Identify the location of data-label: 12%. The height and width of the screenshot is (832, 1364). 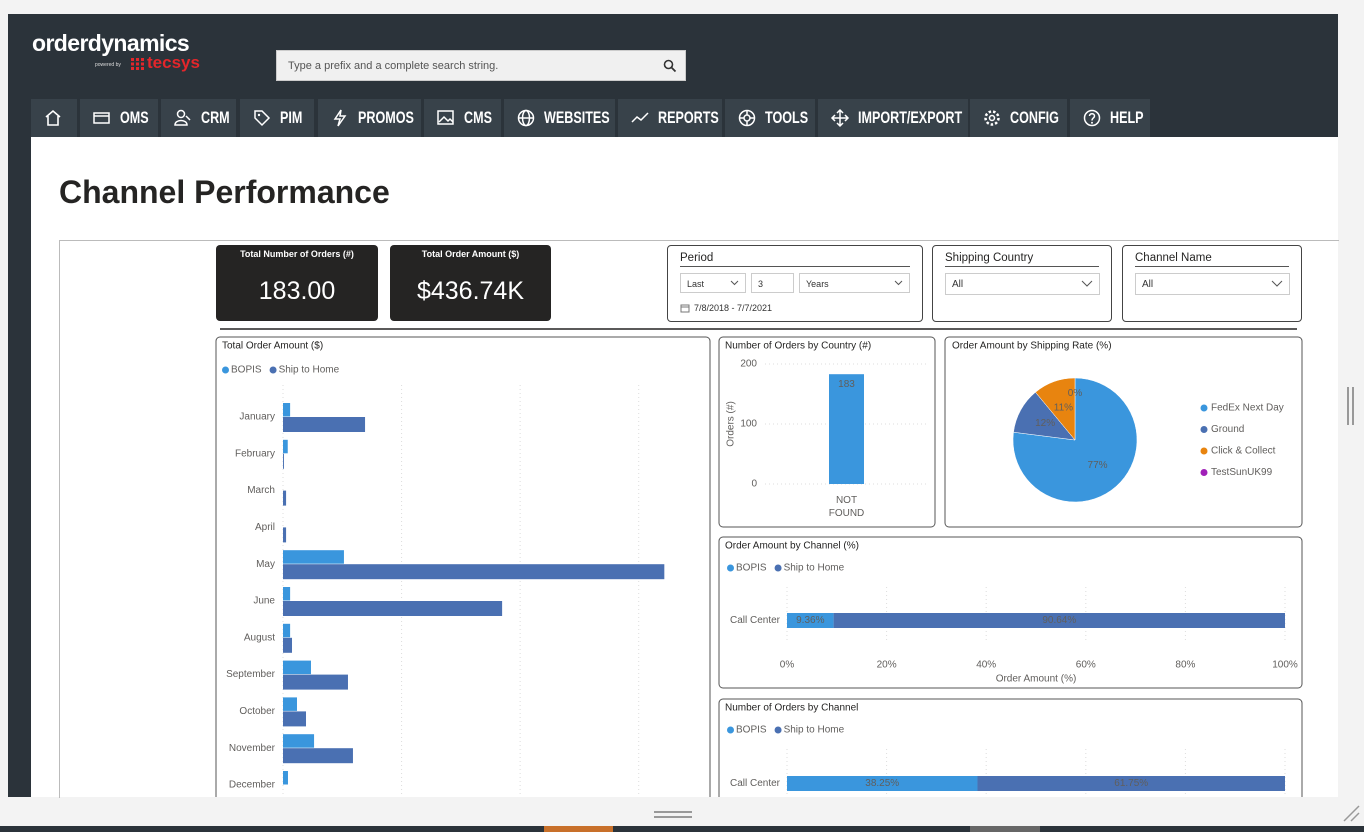
(1045, 423).